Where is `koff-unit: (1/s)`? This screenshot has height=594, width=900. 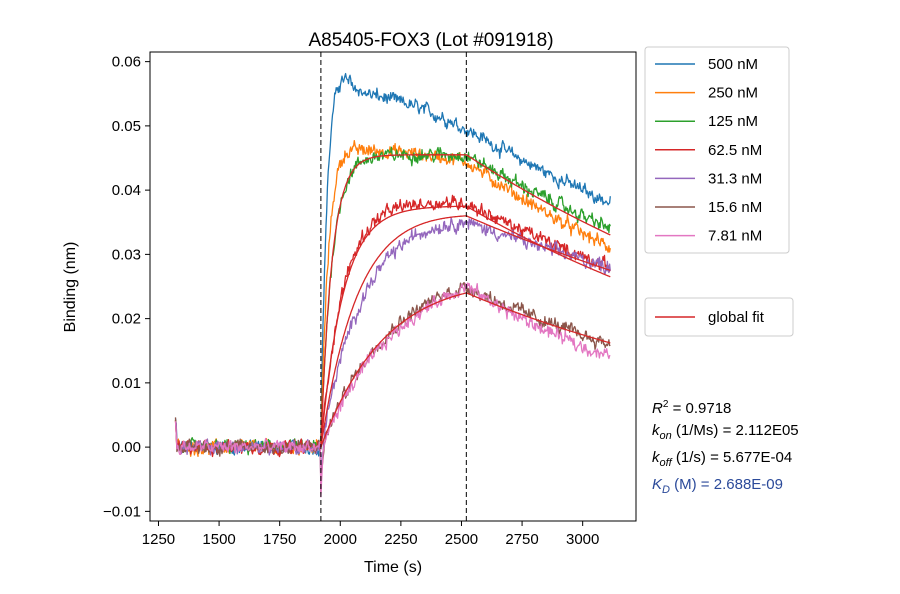
koff-unit: (1/s) is located at coordinates (690, 457).